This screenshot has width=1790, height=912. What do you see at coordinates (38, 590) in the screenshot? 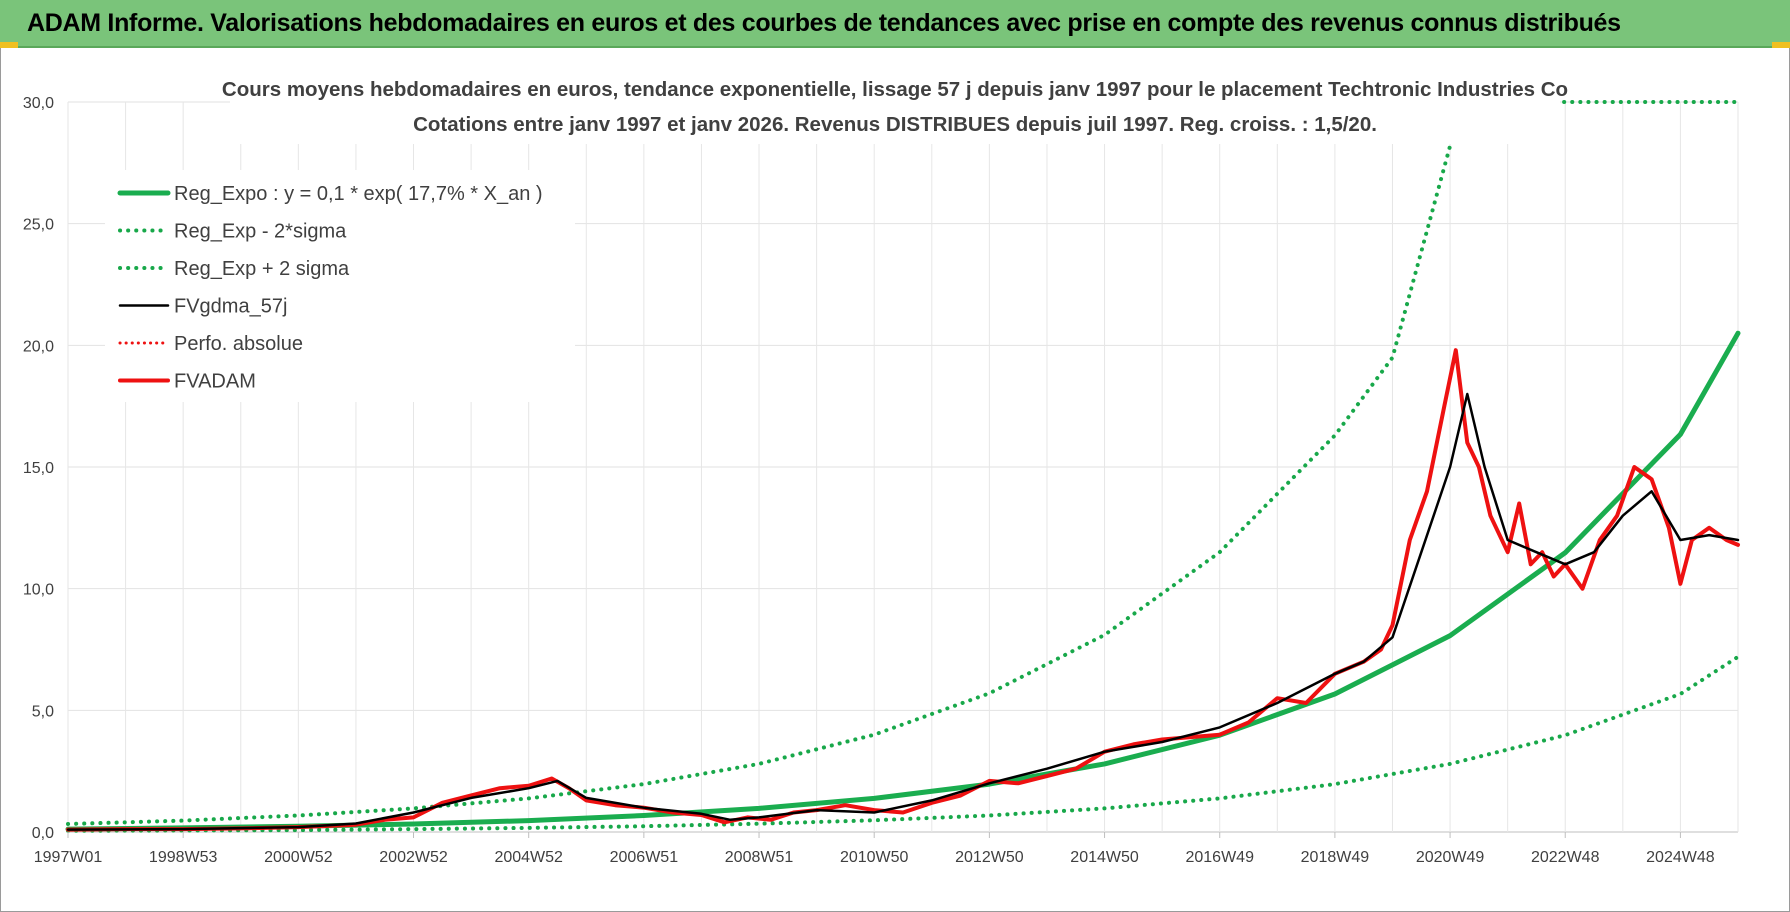
I see `y-tick-label: 10,0` at bounding box center [38, 590].